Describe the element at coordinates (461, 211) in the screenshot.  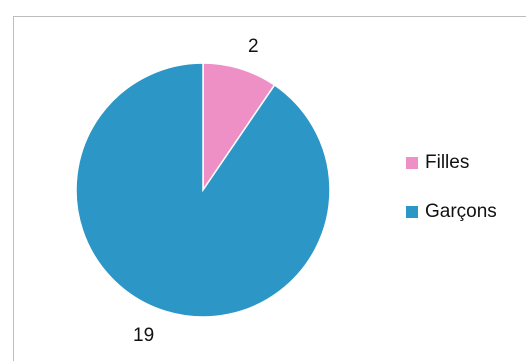
I see `legend-label-garcons: Garçons` at that location.